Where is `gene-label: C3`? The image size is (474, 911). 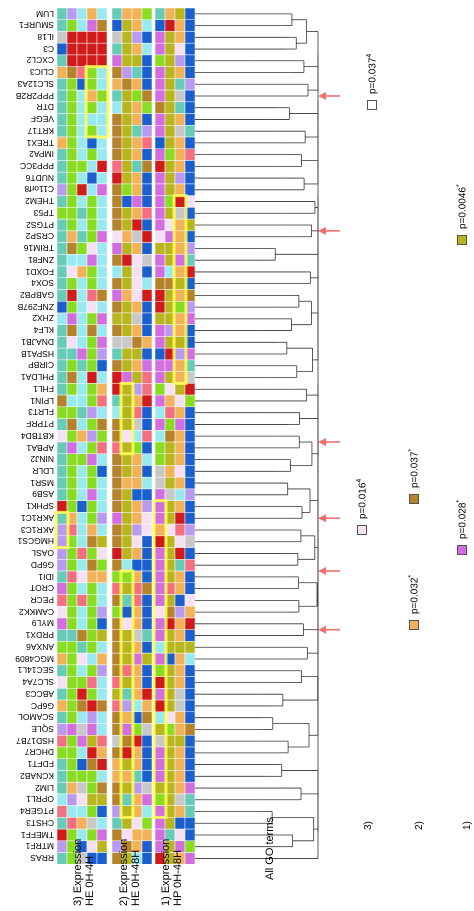 gene-label: C3 is located at coordinates (48, 48).